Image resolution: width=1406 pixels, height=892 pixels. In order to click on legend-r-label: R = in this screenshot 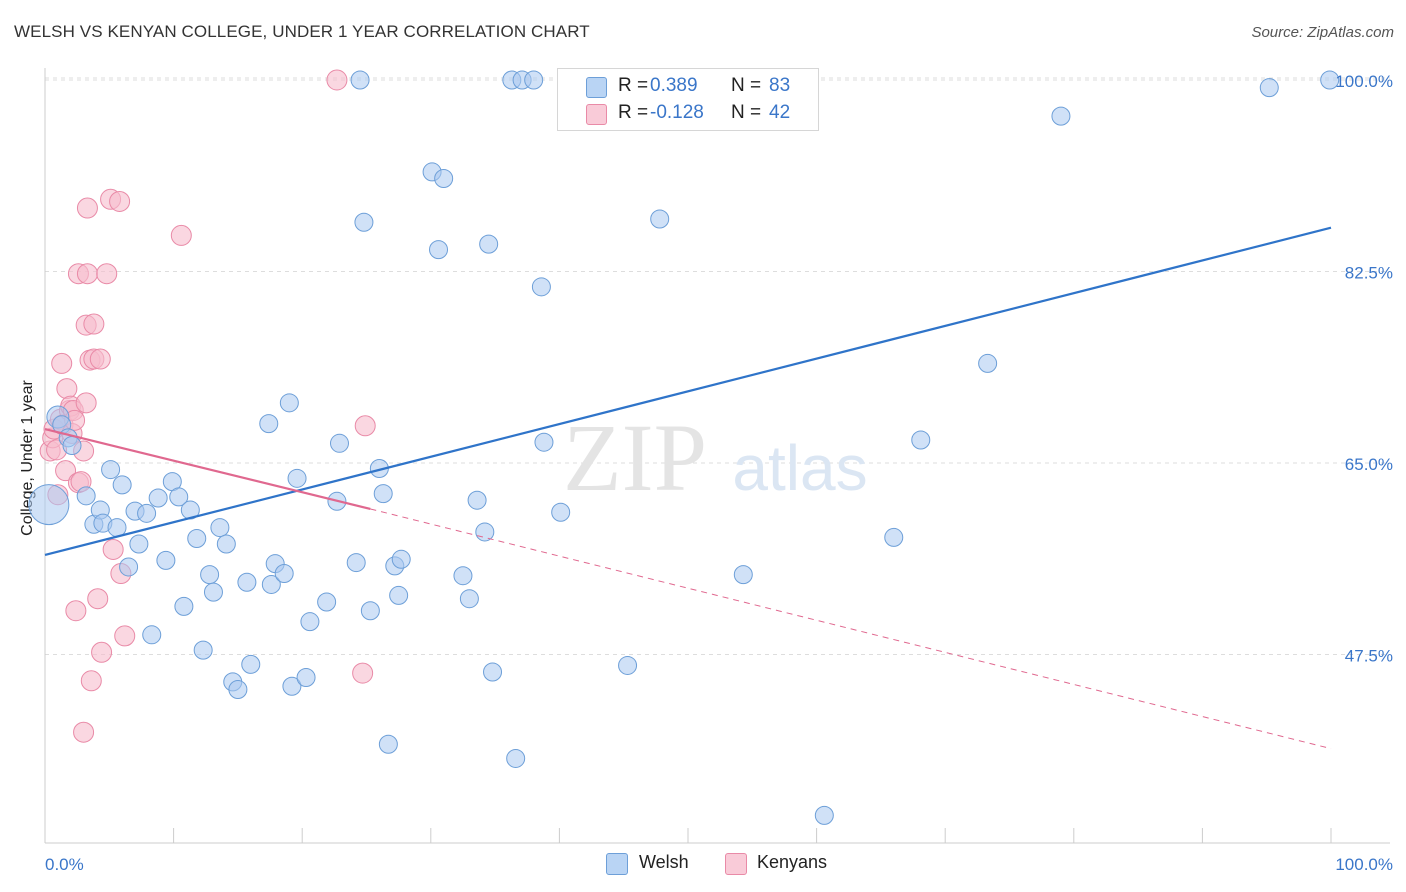, I will do `click(633, 112)`.